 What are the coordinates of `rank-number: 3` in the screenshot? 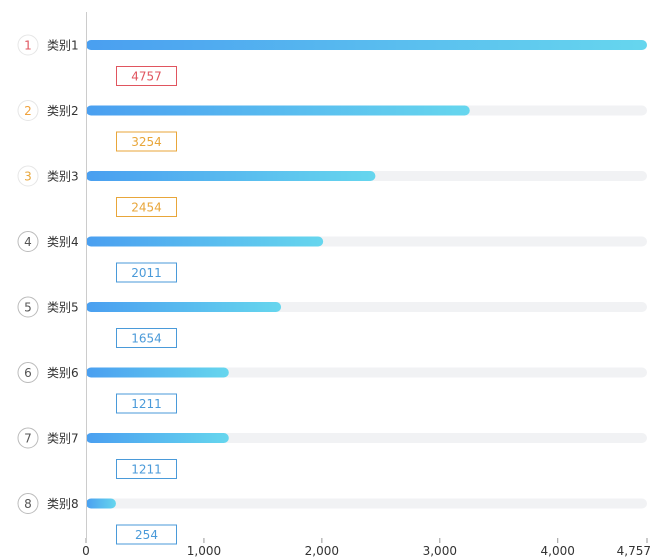 It's located at (28, 177).